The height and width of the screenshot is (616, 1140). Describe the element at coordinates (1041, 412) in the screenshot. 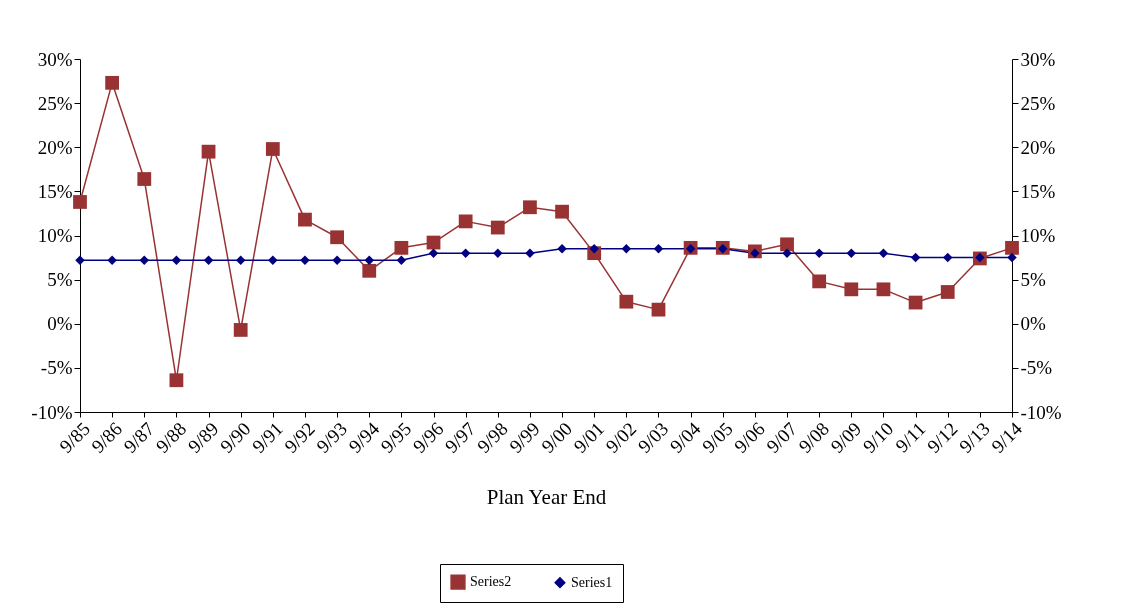

I see `y2-tick-label: -10%` at that location.